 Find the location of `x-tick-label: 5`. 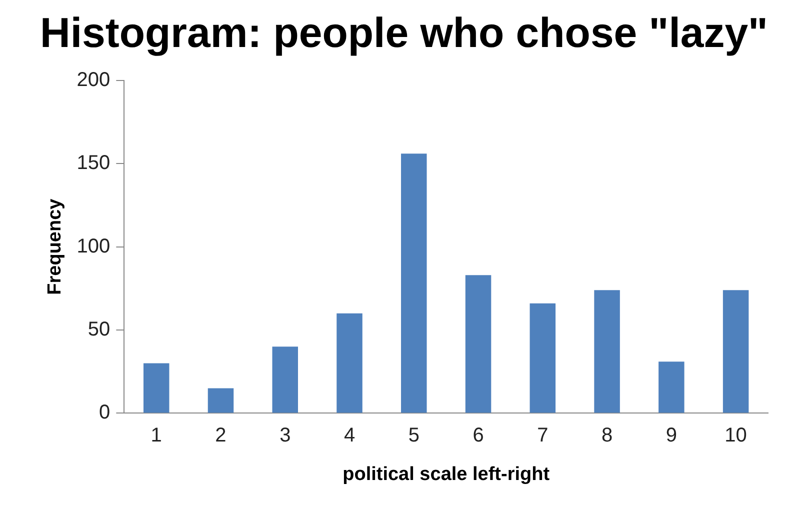

x-tick-label: 5 is located at coordinates (414, 435).